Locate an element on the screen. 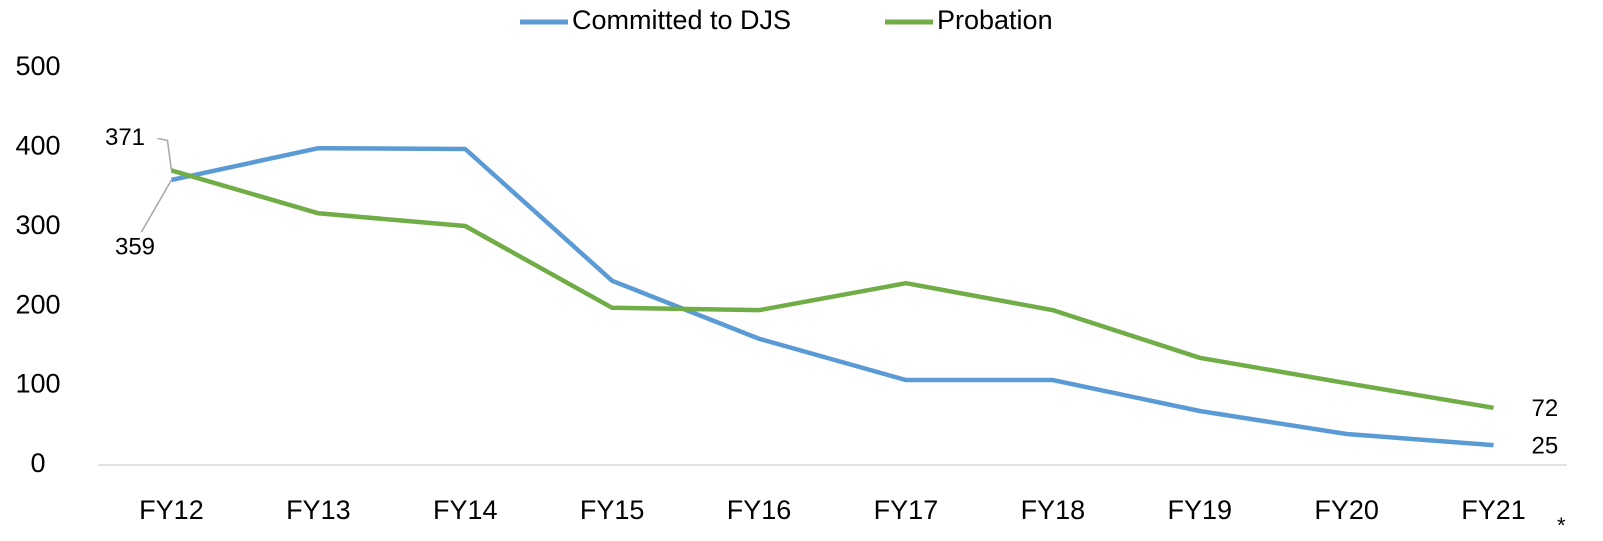 Image resolution: width=1603 pixels, height=541 pixels. x-tick-label: FY14 is located at coordinates (465, 510).